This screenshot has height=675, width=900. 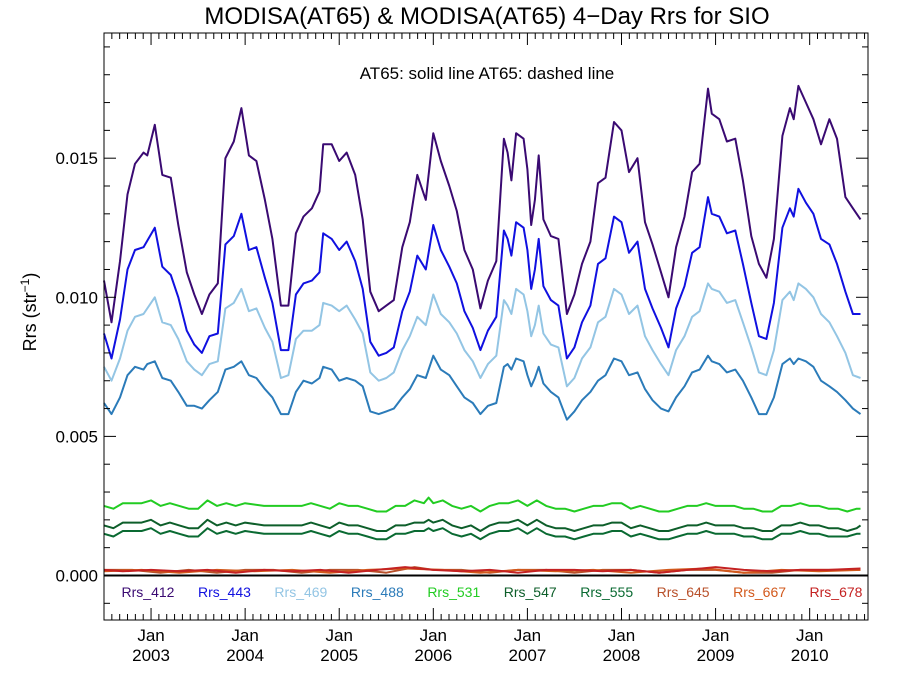 I want to click on x-tick-label-year: 2007, so click(x=527, y=655).